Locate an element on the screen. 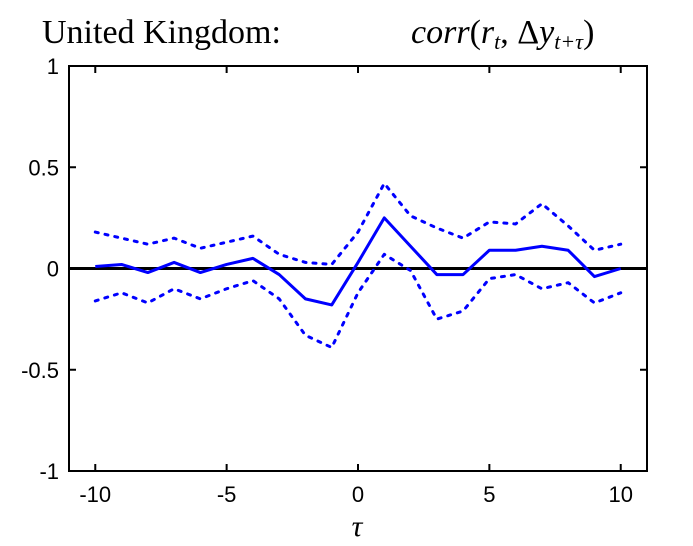 The width and height of the screenshot is (693, 546). x-tick-label: -10 is located at coordinates (95, 494).